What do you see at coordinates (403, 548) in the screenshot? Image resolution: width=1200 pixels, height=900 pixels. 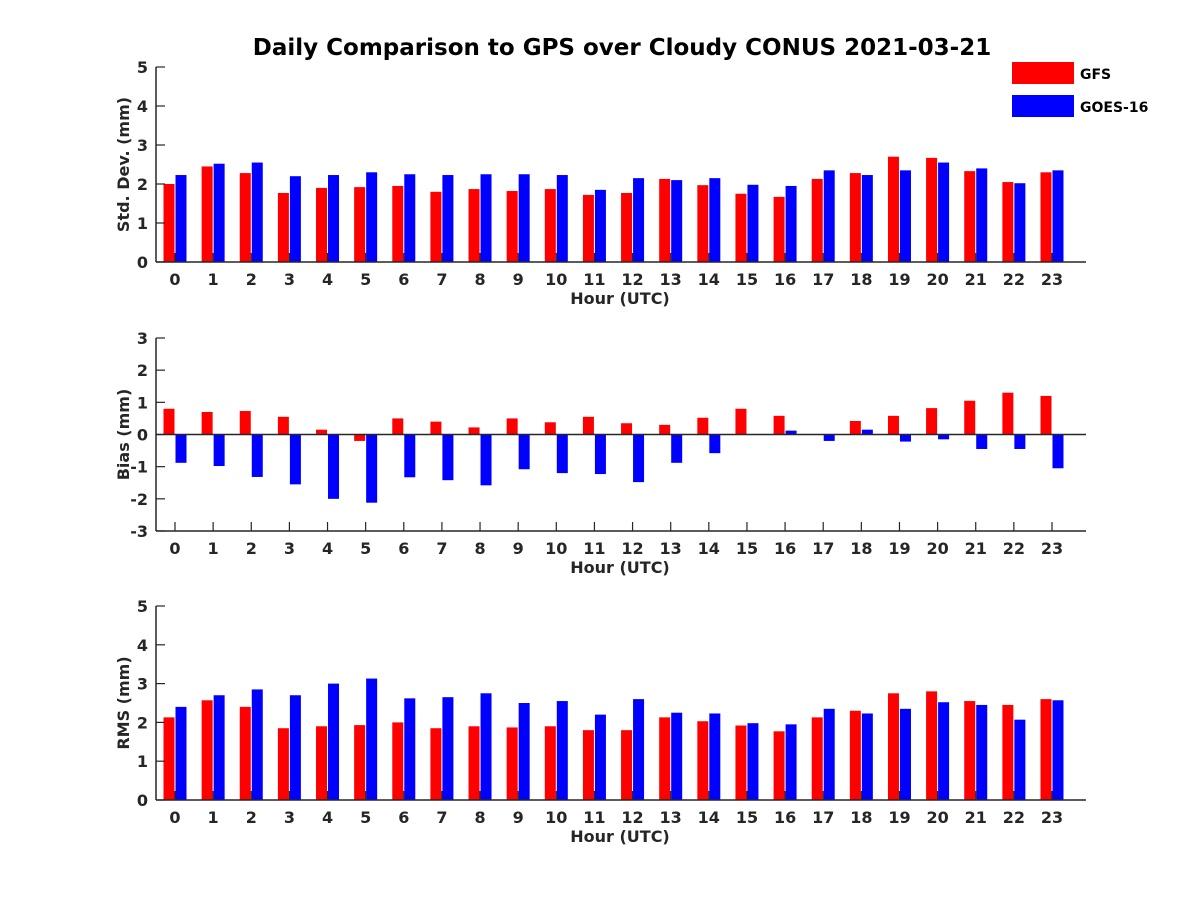 I see `bias-x-tick-label: 6` at bounding box center [403, 548].